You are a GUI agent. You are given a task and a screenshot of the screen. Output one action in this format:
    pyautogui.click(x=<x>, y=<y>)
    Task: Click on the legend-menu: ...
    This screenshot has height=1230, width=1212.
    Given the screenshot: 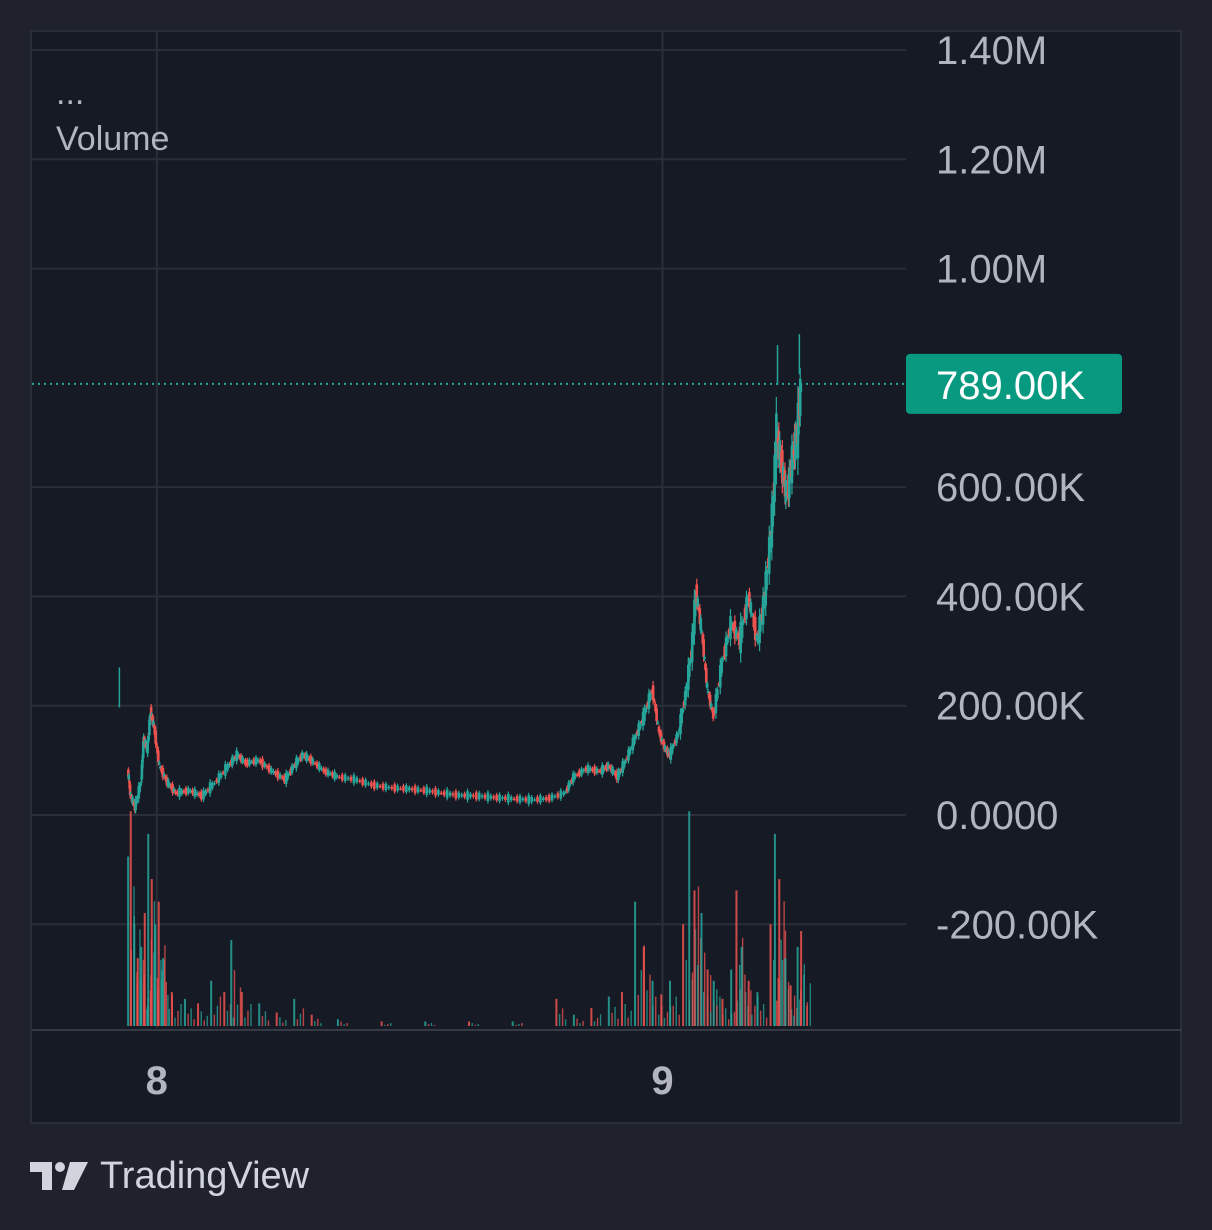 What is the action you would take?
    pyautogui.click(x=70, y=93)
    